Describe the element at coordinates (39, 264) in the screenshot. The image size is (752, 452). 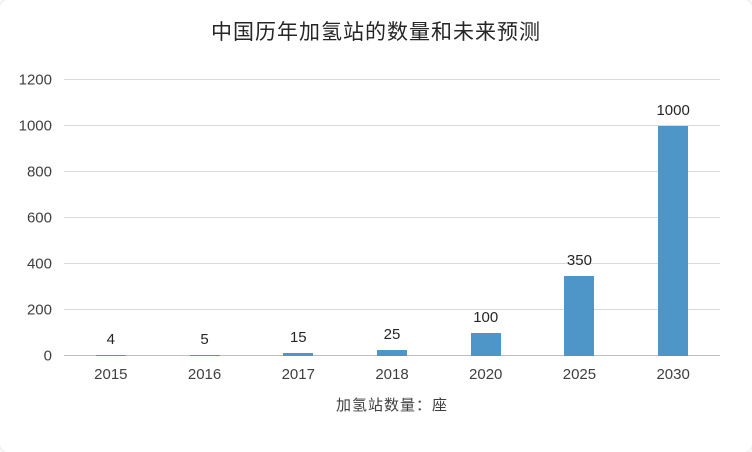
I see `y-tick-label: 400` at that location.